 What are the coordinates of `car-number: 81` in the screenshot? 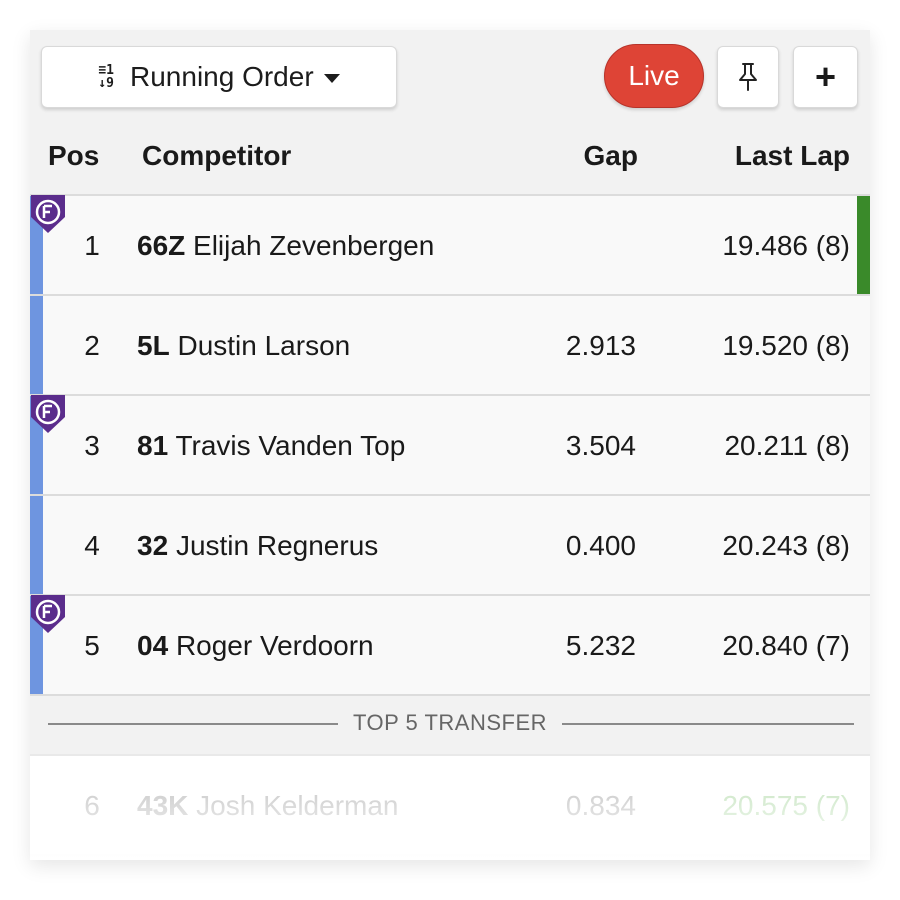 It's located at (153, 445).